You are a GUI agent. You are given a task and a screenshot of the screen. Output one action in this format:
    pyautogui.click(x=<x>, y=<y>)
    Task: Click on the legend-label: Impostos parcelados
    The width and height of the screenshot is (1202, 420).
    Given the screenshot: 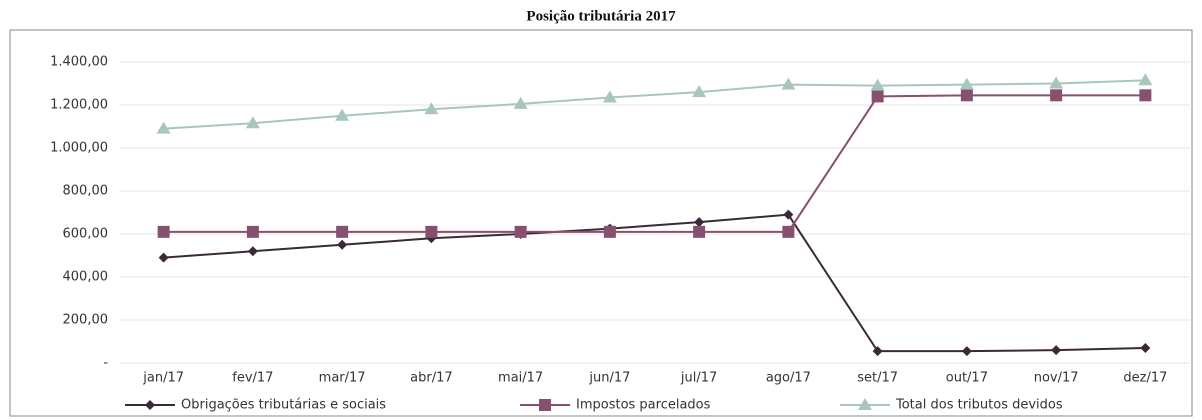 What is the action you would take?
    pyautogui.click(x=643, y=405)
    